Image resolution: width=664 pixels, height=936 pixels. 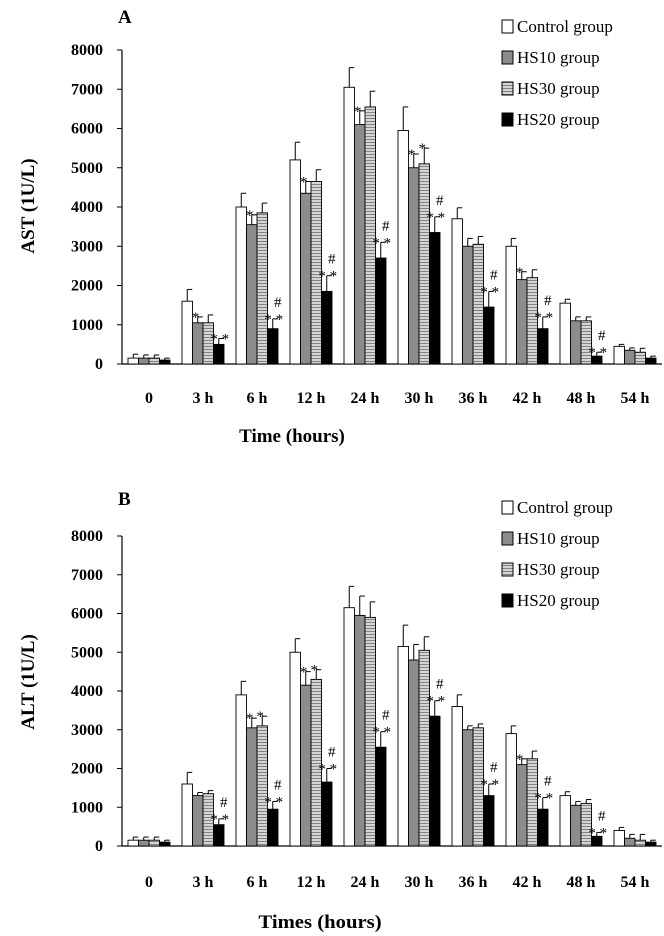 What do you see at coordinates (203, 882) in the screenshot?
I see `x-tick-label: 3 h` at bounding box center [203, 882].